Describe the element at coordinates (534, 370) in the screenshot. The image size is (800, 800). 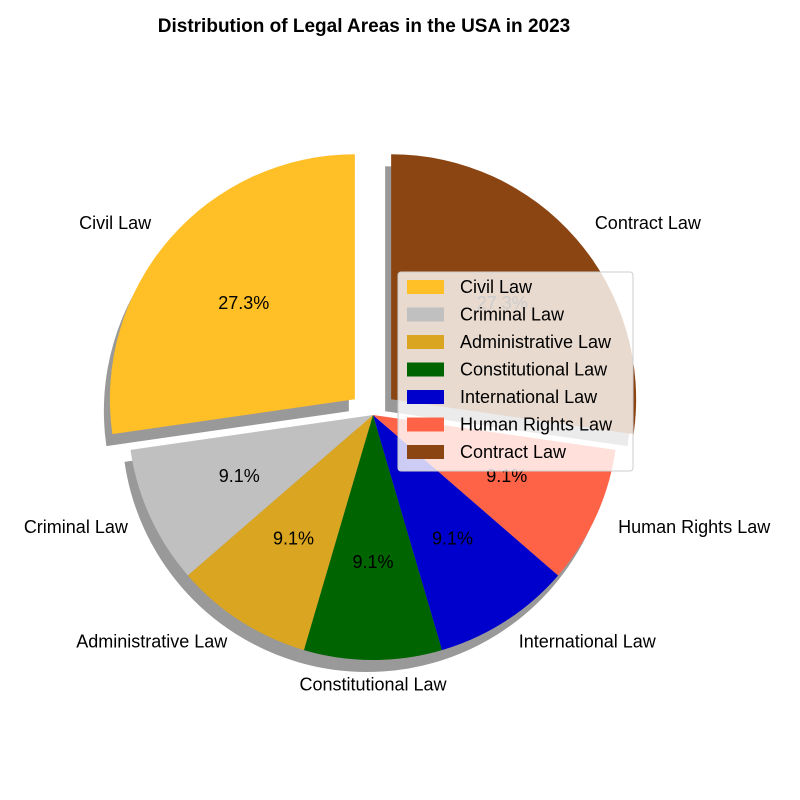
I see `legend-entry-constitutional-law: Constitutional Law` at that location.